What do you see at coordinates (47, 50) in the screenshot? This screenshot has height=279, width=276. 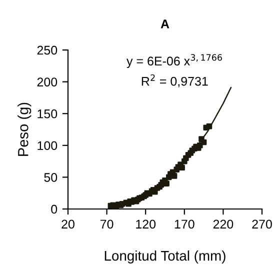 I see `y-tick-label: 250` at bounding box center [47, 50].